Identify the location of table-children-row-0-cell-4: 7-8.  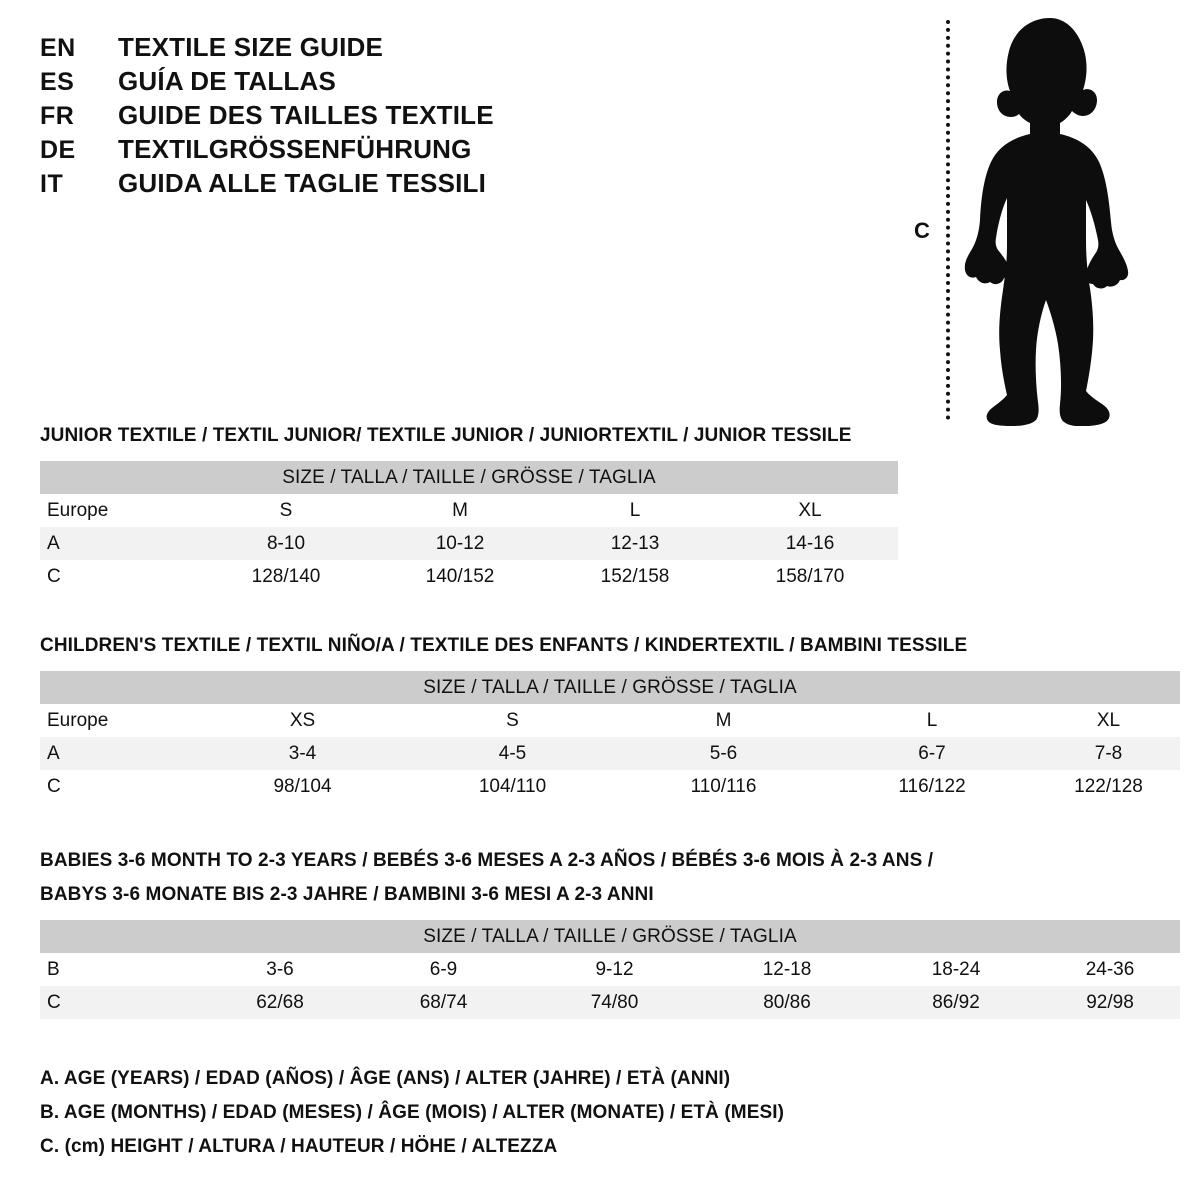
(1108, 753).